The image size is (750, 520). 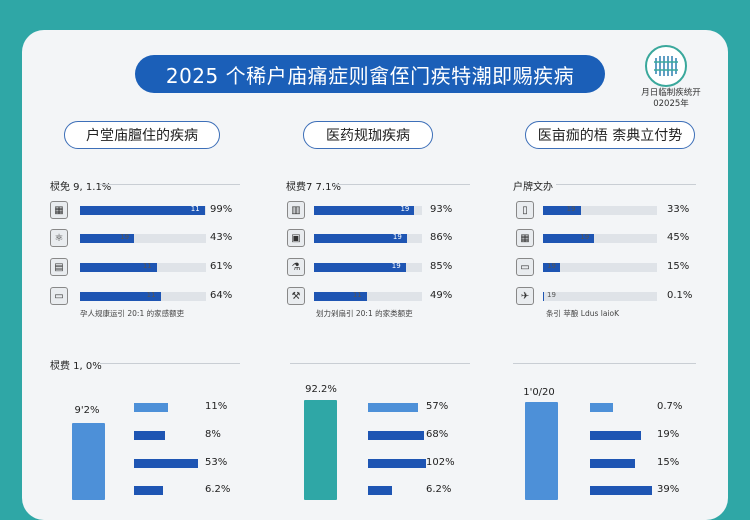 I want to click on value-label: 102%, so click(x=440, y=462).